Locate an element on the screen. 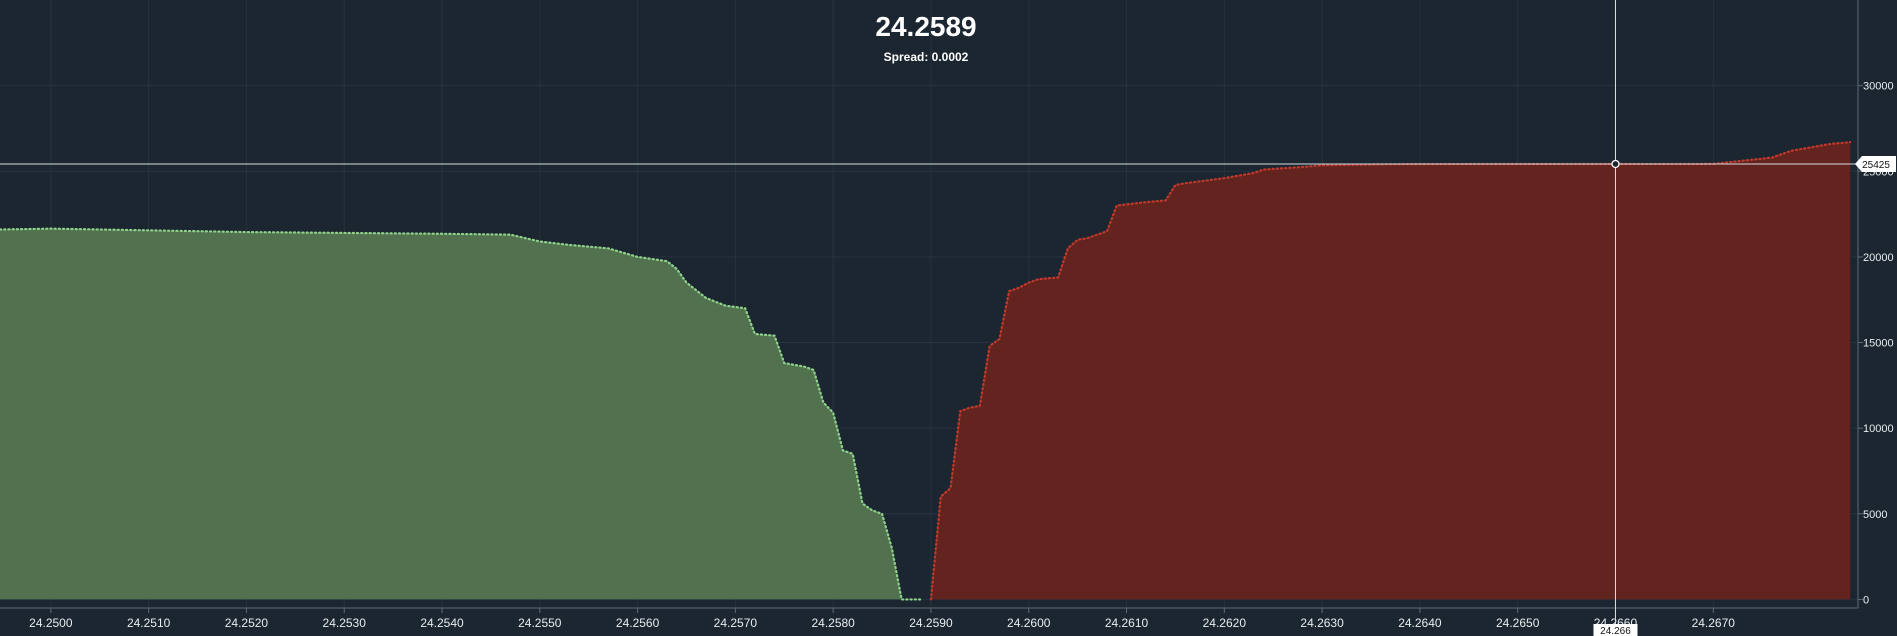 This screenshot has height=636, width=1897. x-tick-label: 24.2620 is located at coordinates (1225, 623).